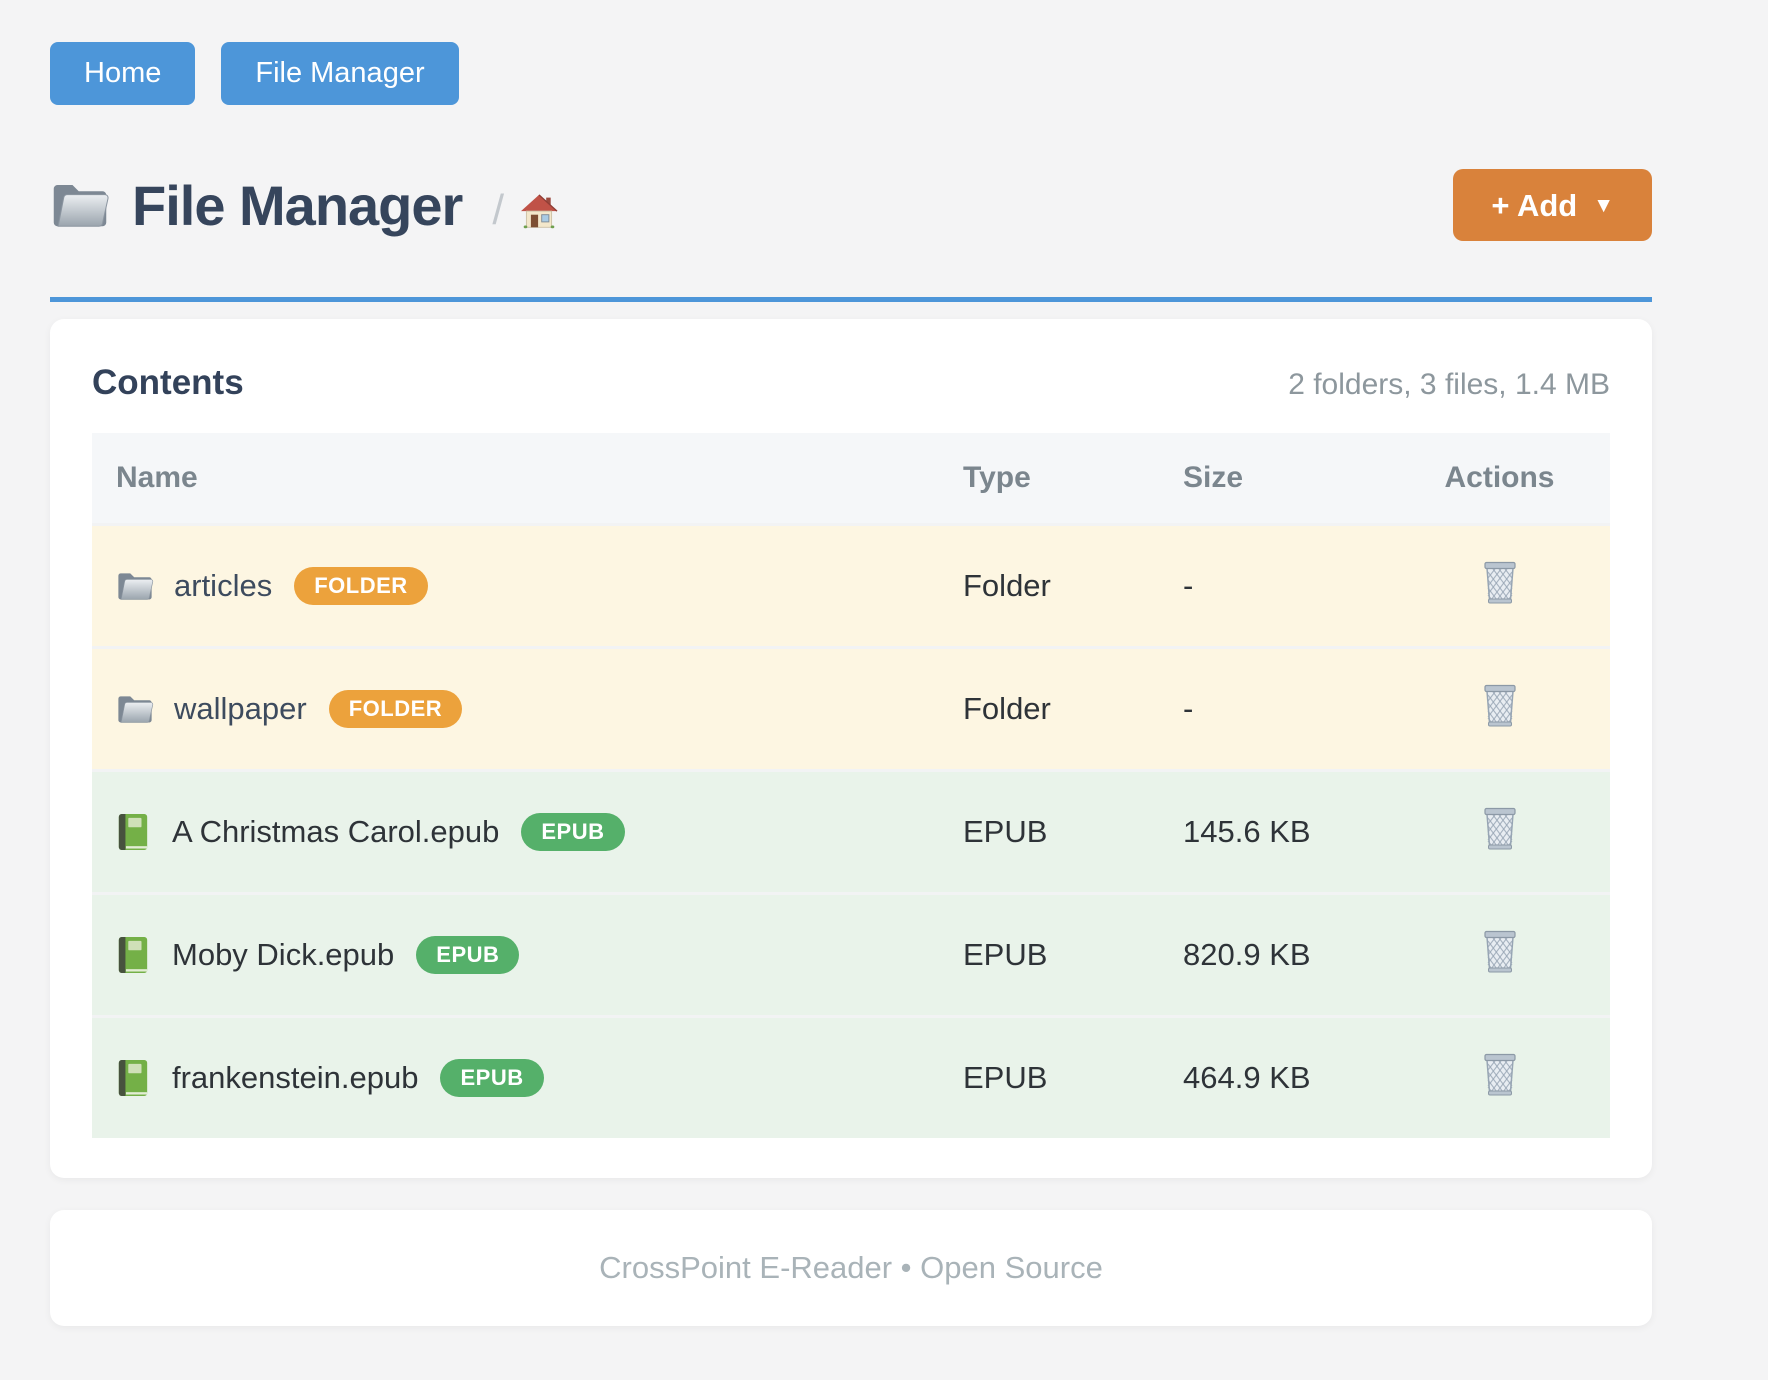 This screenshot has width=1768, height=1380. What do you see at coordinates (240, 708) in the screenshot?
I see `item-name: wallpaper` at bounding box center [240, 708].